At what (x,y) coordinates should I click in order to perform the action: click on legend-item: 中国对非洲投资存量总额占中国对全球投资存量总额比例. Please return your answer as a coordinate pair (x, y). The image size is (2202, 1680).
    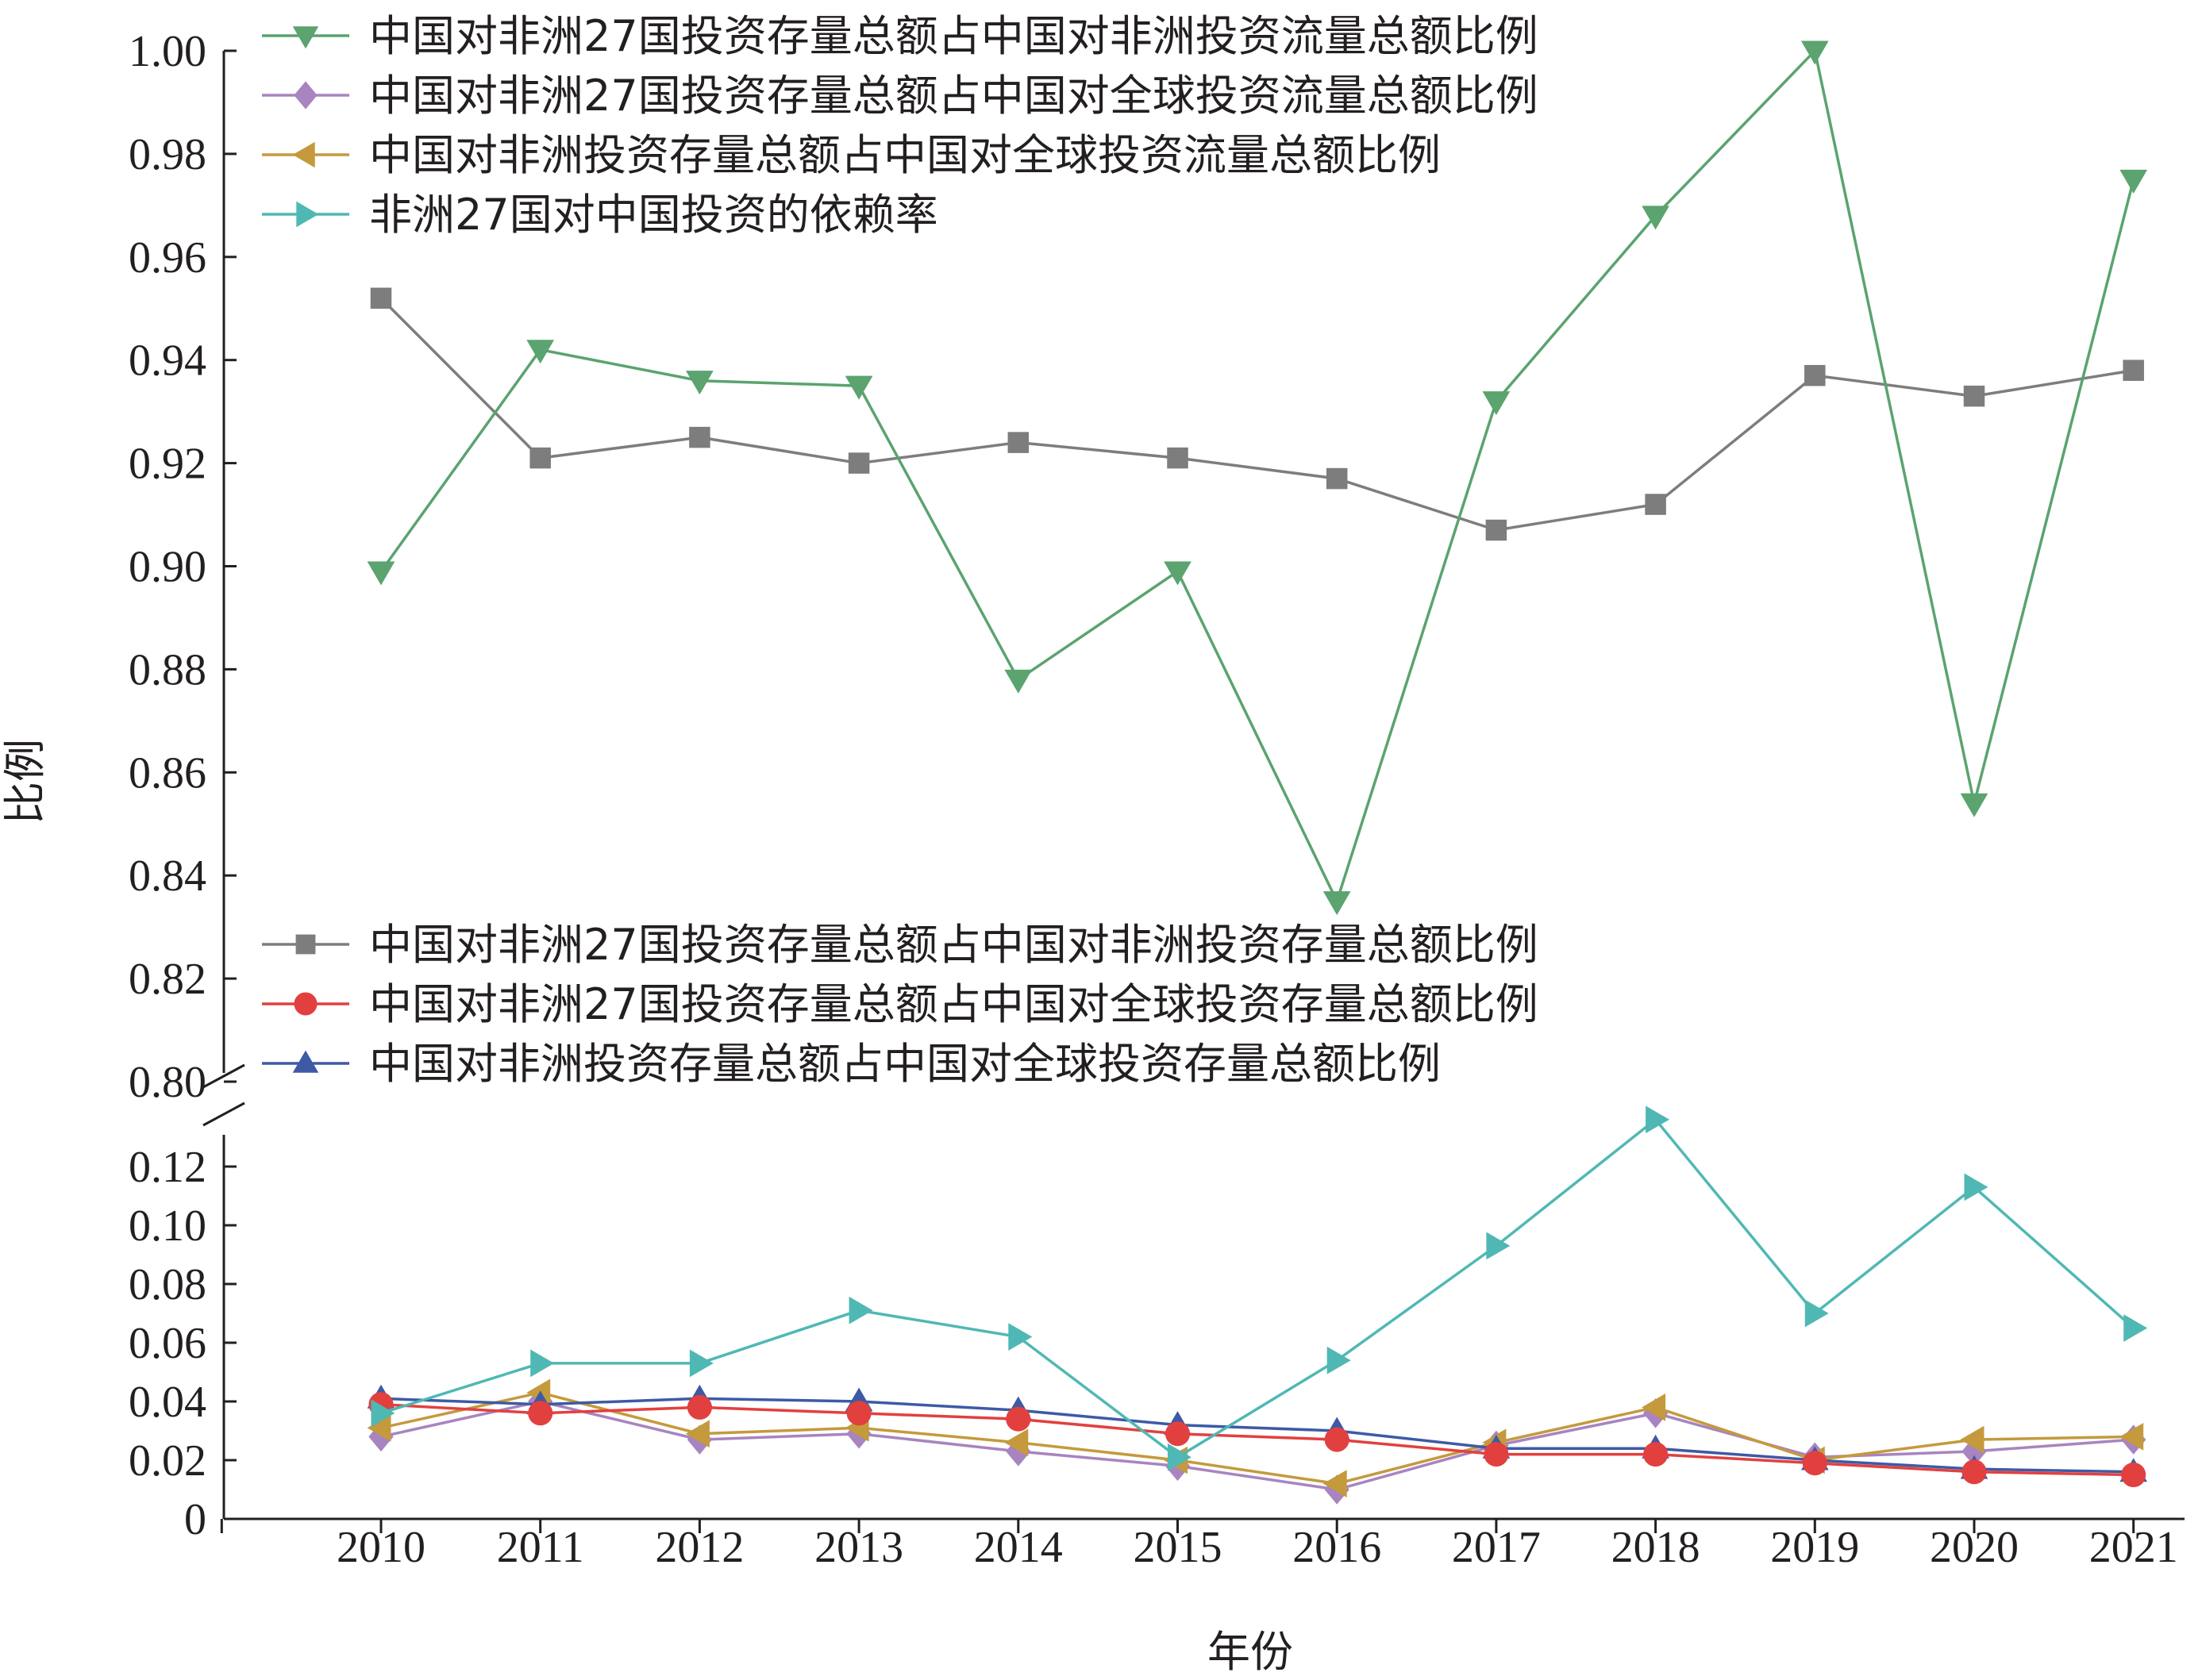
    Looking at the image, I should click on (852, 1064).